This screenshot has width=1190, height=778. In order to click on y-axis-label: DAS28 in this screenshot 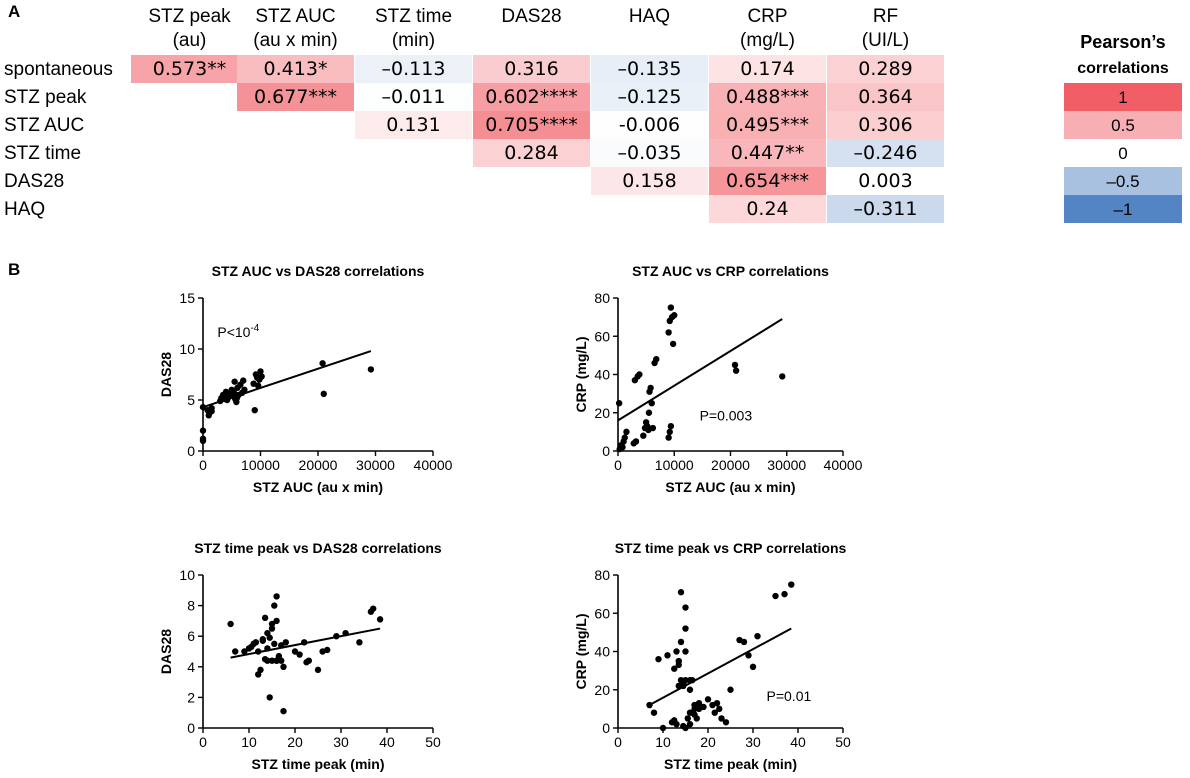, I will do `click(166, 651)`.